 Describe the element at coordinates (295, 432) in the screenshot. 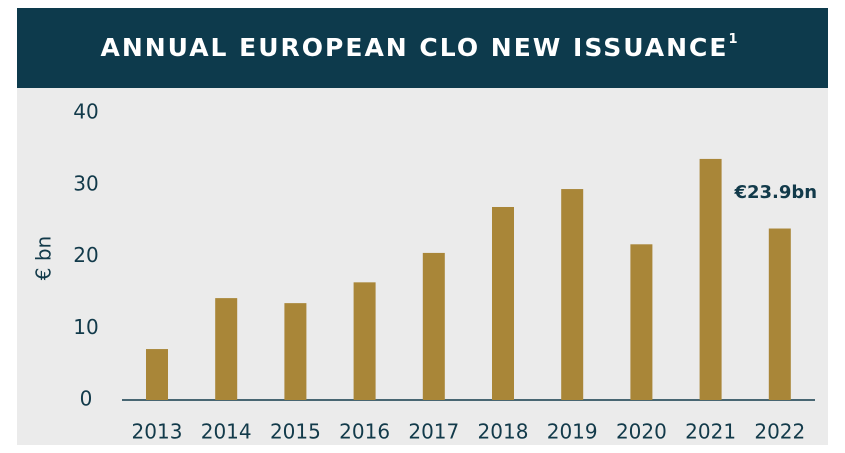

I see `x-tick-label: 2015` at that location.